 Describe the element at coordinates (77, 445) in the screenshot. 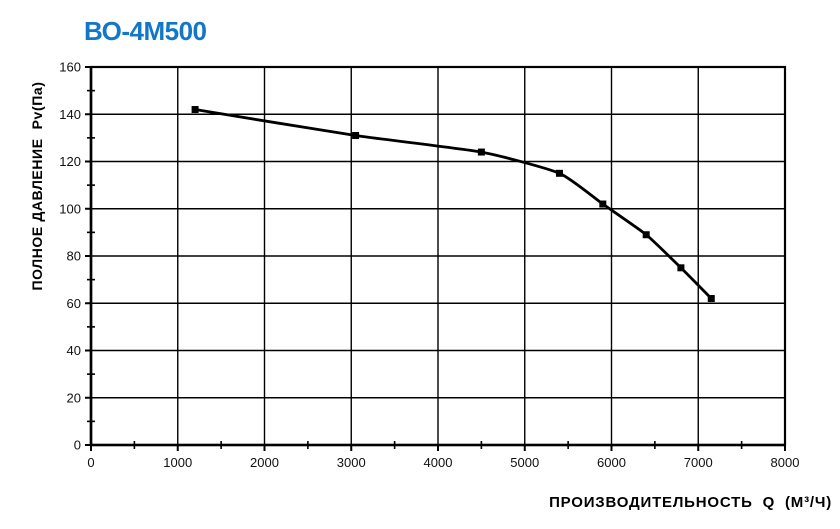

I see `y-tick-label: 0` at that location.